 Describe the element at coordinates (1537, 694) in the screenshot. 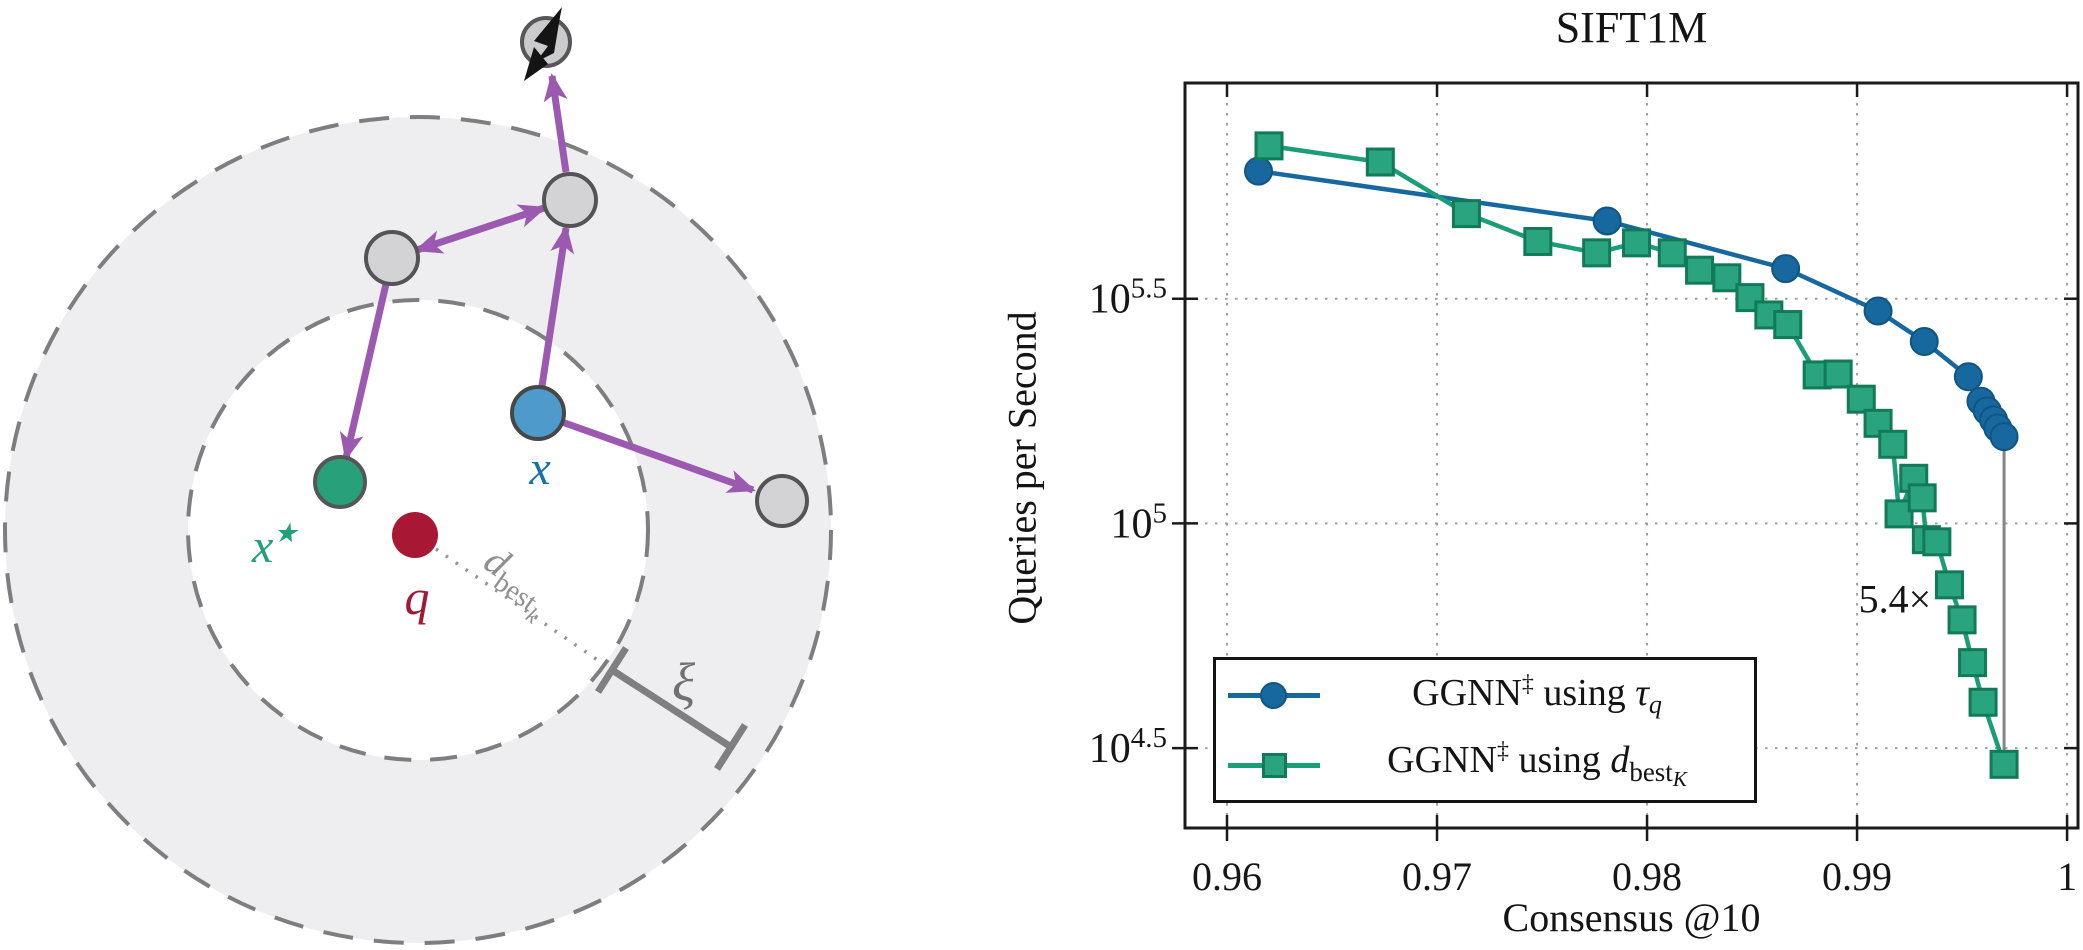

I see `legend-label-tau: GGNN‡ using τq` at that location.